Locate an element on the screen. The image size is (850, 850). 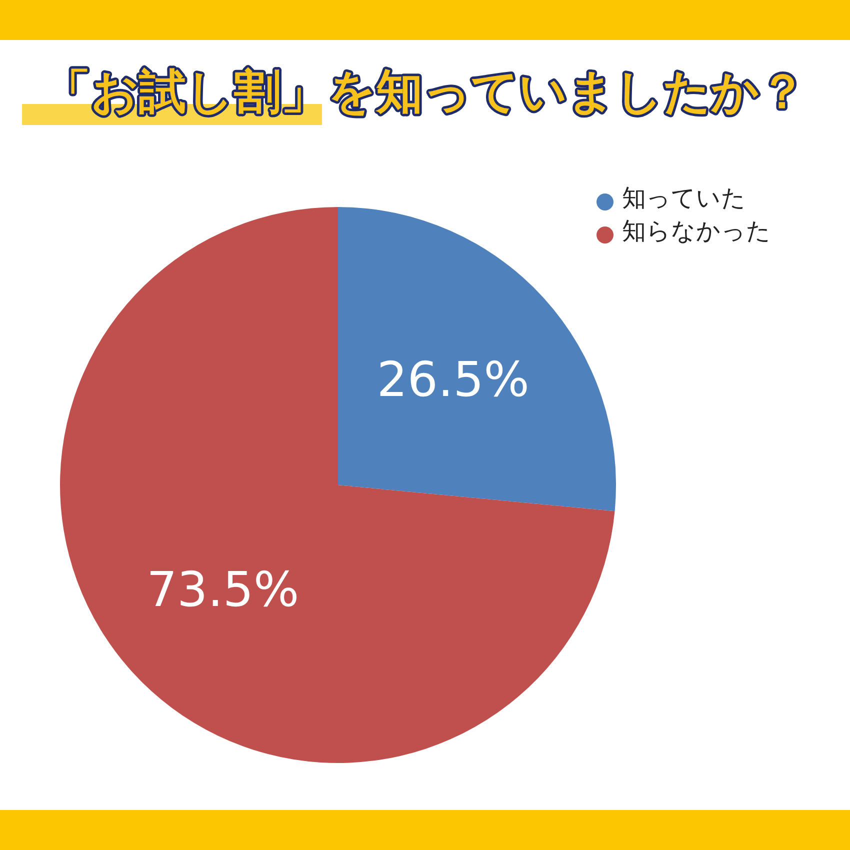
pie-slice is located at coordinates (477, 359).